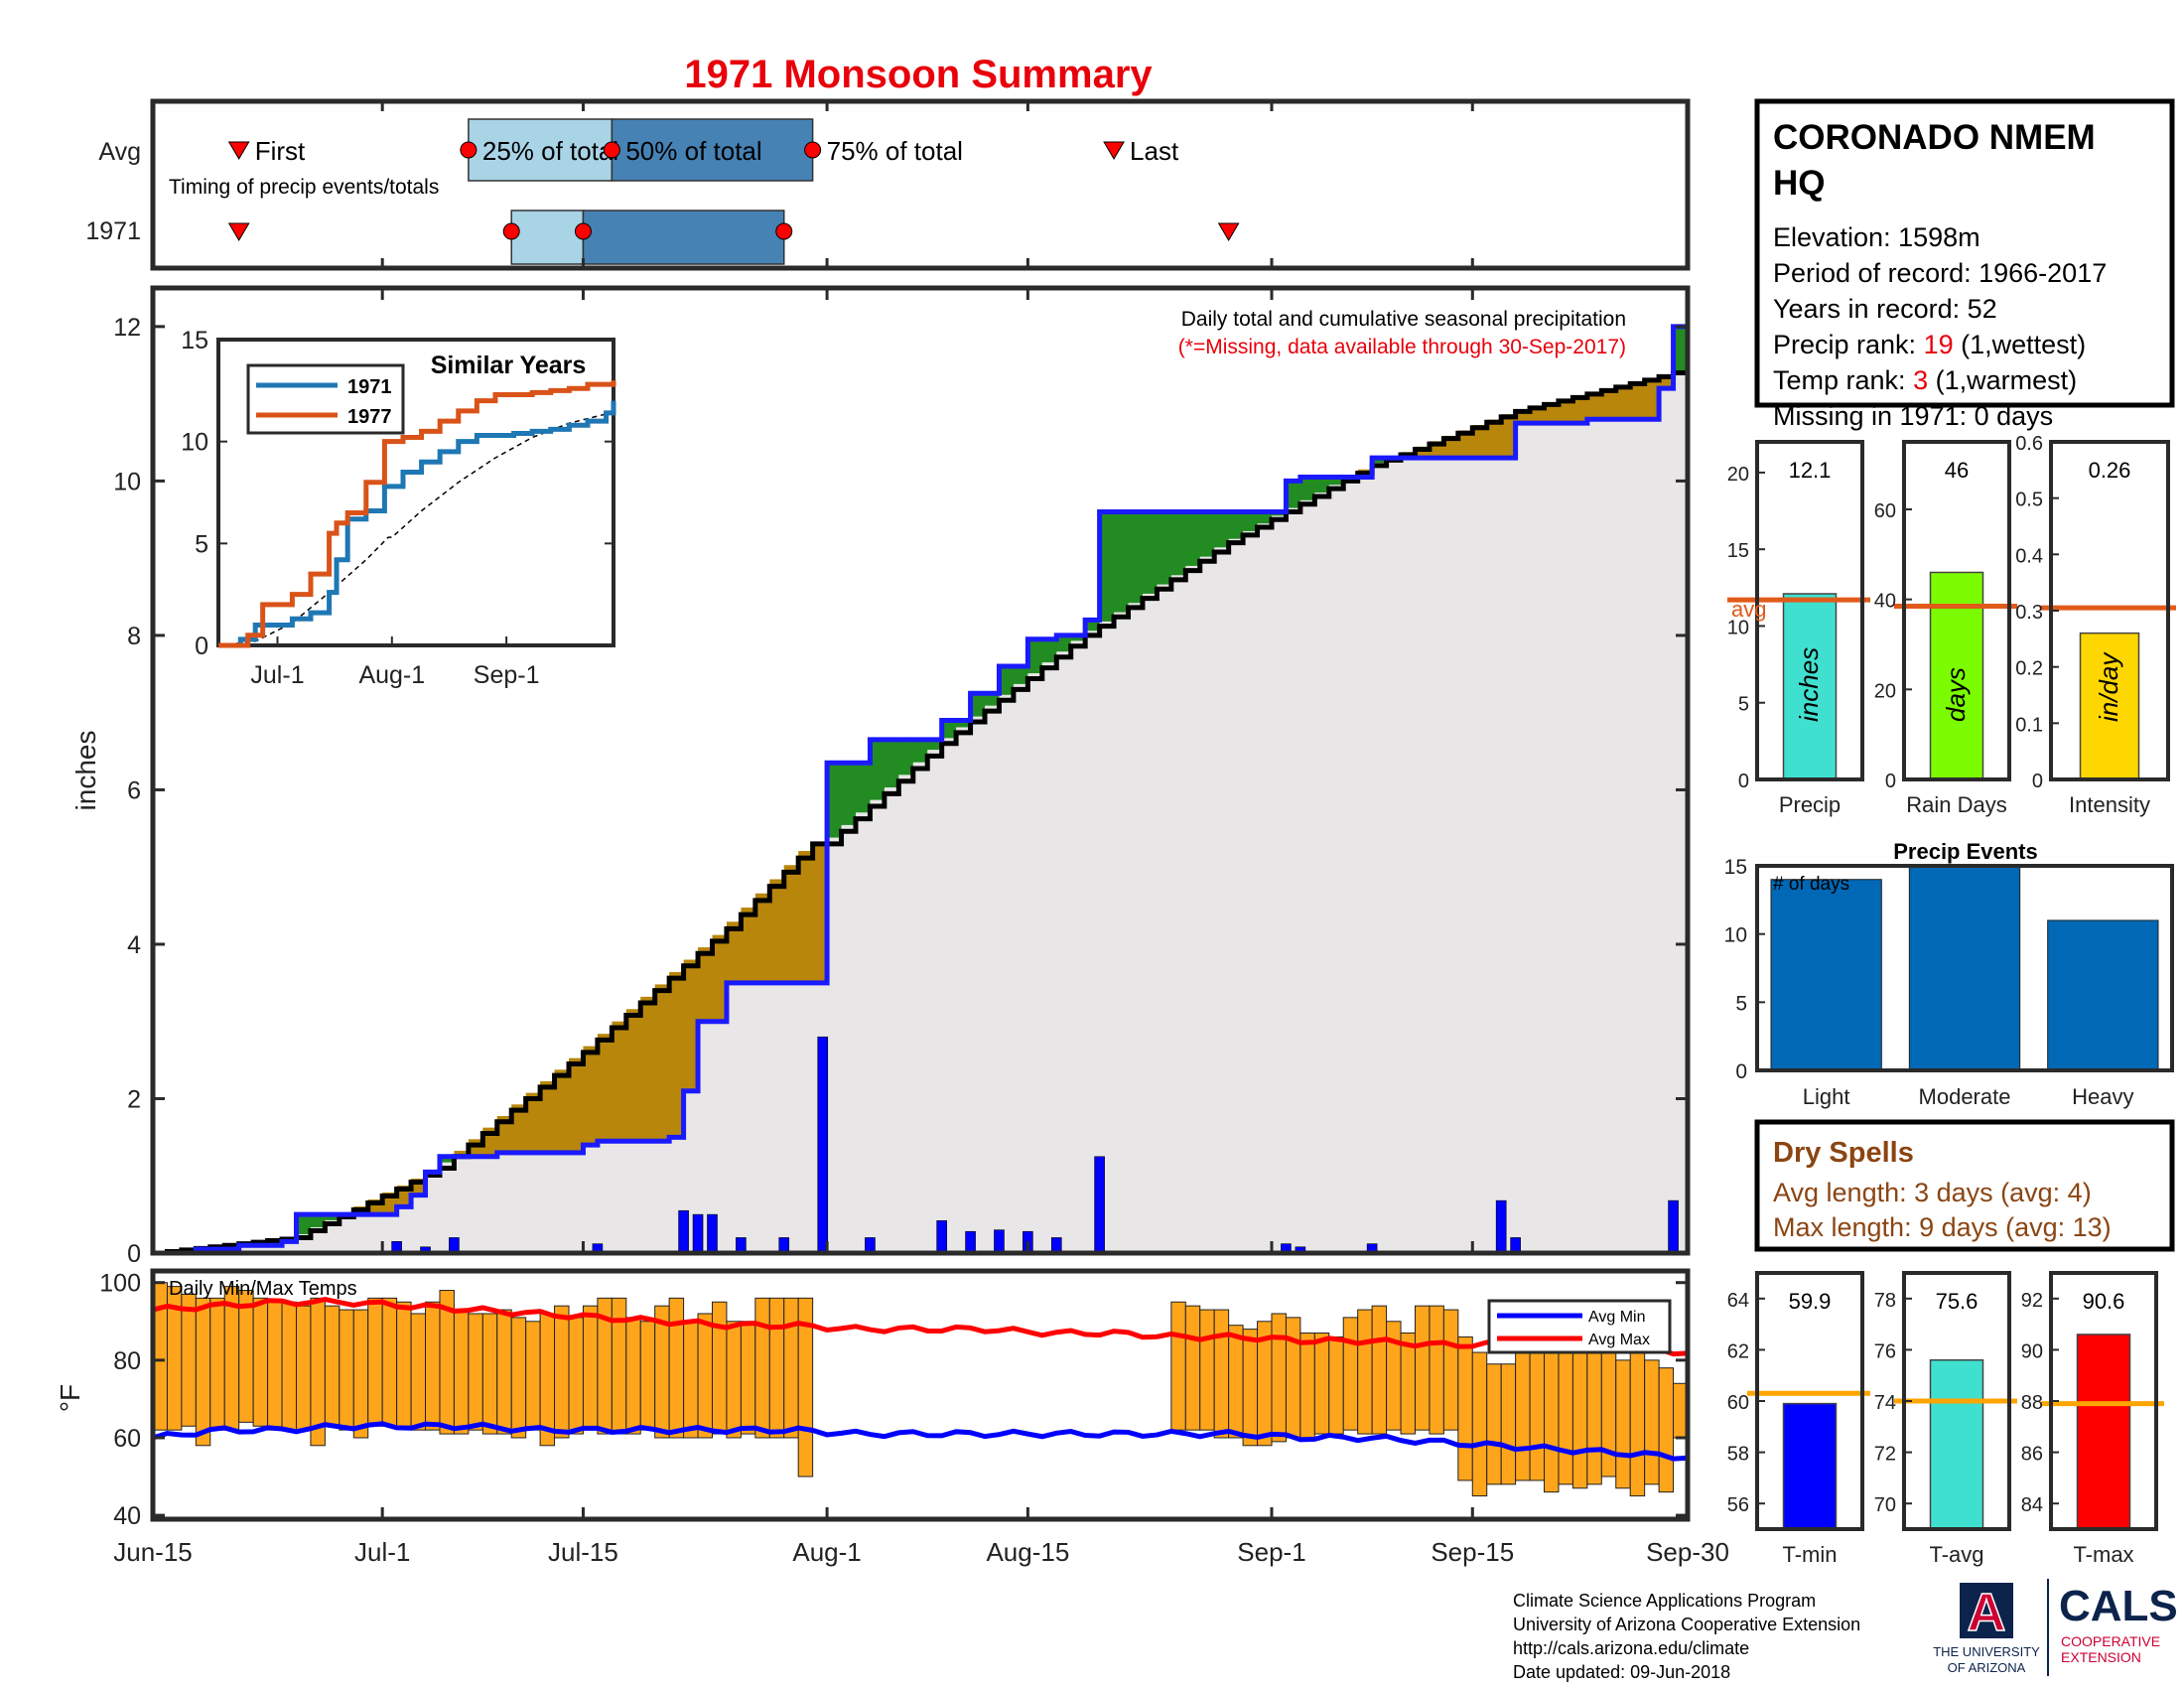 The width and height of the screenshot is (2184, 1688). What do you see at coordinates (1027, 1552) in the screenshot?
I see `date-tick-label: Aug-15` at bounding box center [1027, 1552].